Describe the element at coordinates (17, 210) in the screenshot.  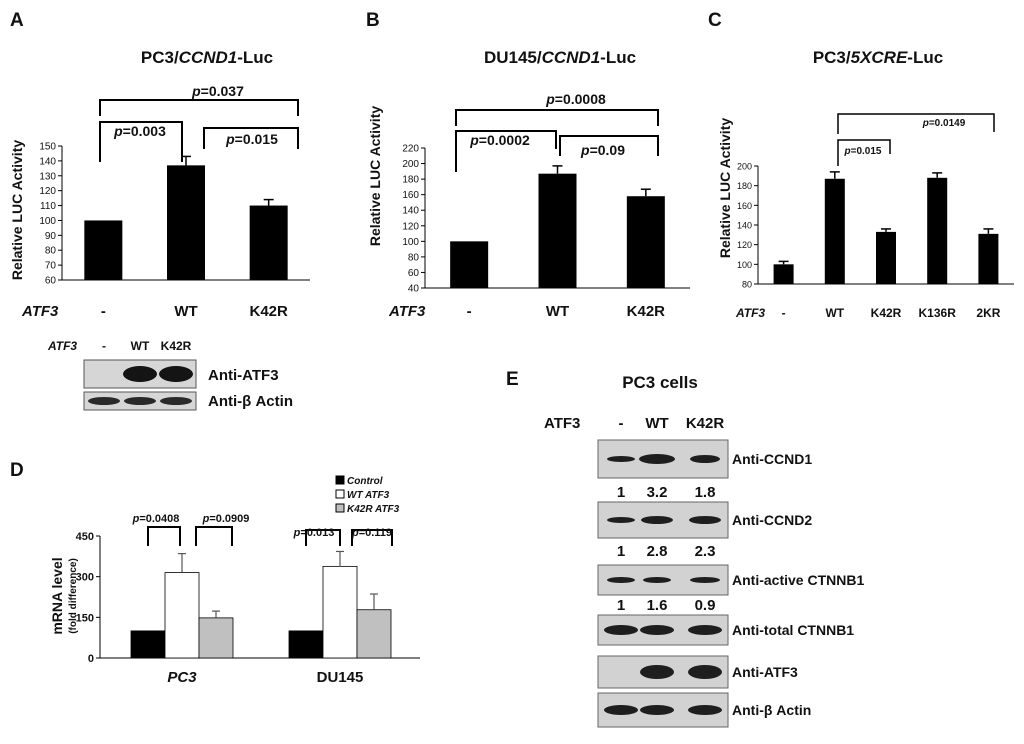
I see `y-axis-label-a: Relative LUC Activity` at that location.